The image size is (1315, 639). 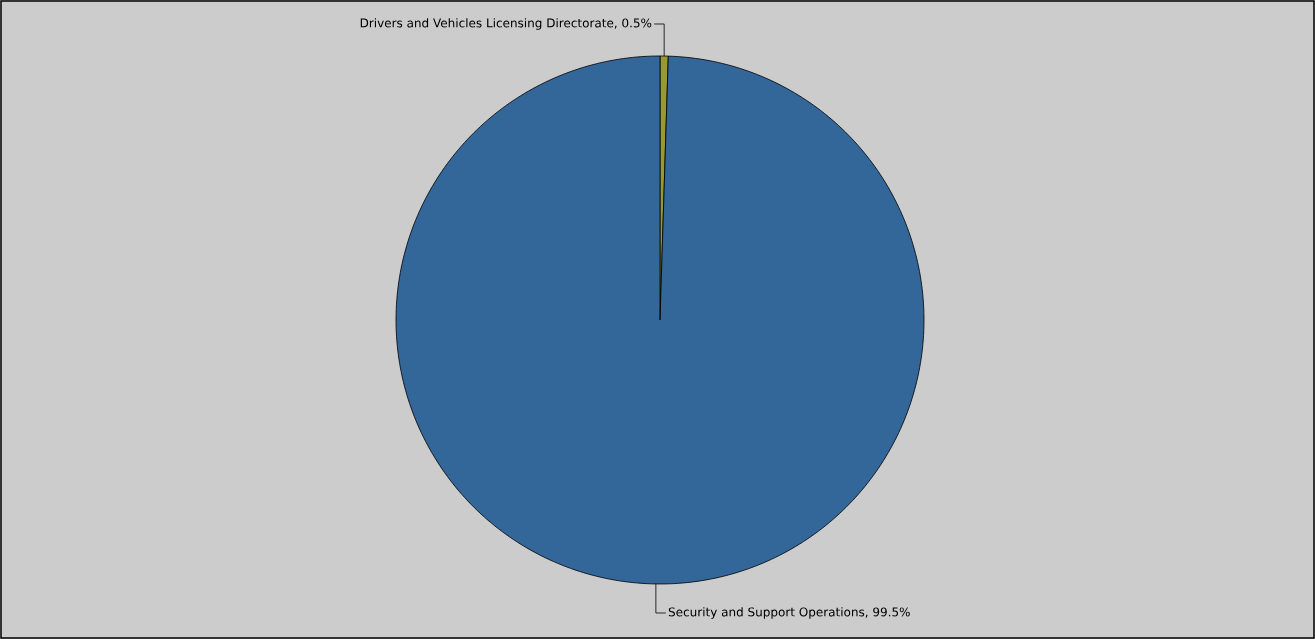 I want to click on data-label: , 99.5%, so click(x=887, y=612).